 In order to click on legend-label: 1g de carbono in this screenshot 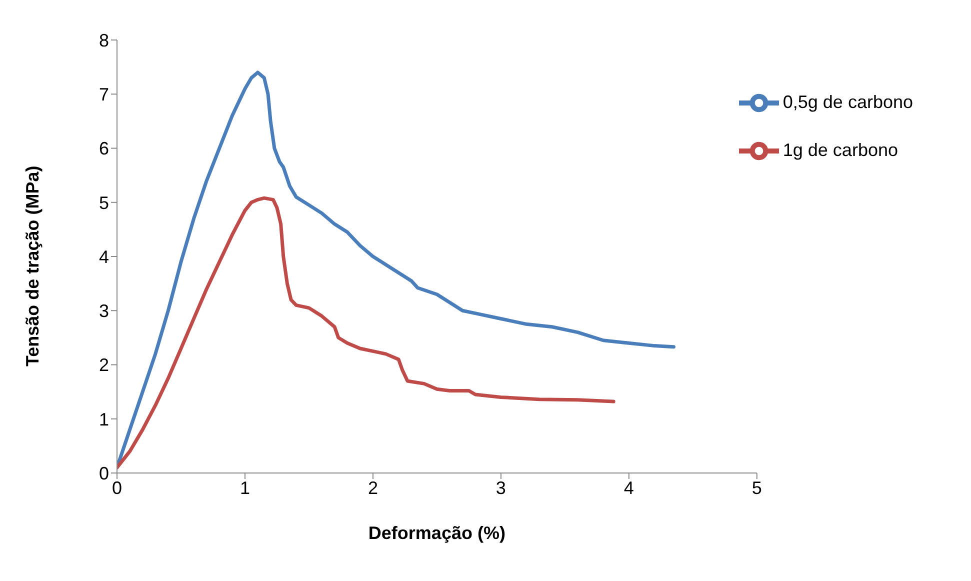, I will do `click(840, 150)`.